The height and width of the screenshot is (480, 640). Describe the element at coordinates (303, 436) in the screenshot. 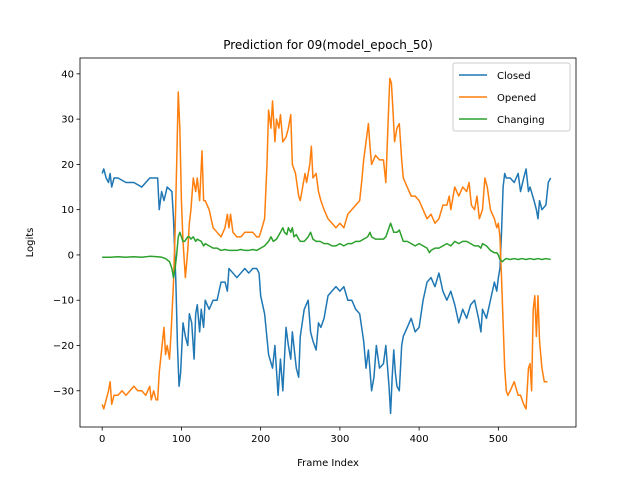

I see `x-axis-ticks: 0 100 200 300 400 500` at that location.